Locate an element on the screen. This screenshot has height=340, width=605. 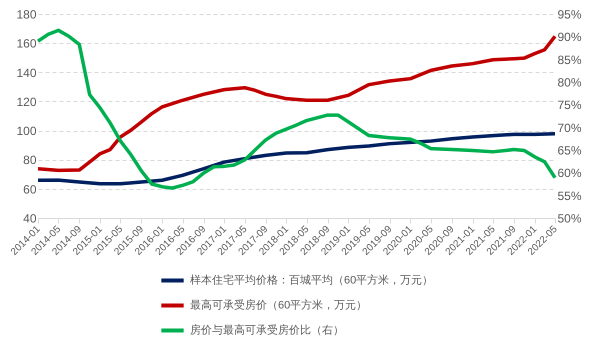
y-tick-label: 80 is located at coordinates (30, 160).